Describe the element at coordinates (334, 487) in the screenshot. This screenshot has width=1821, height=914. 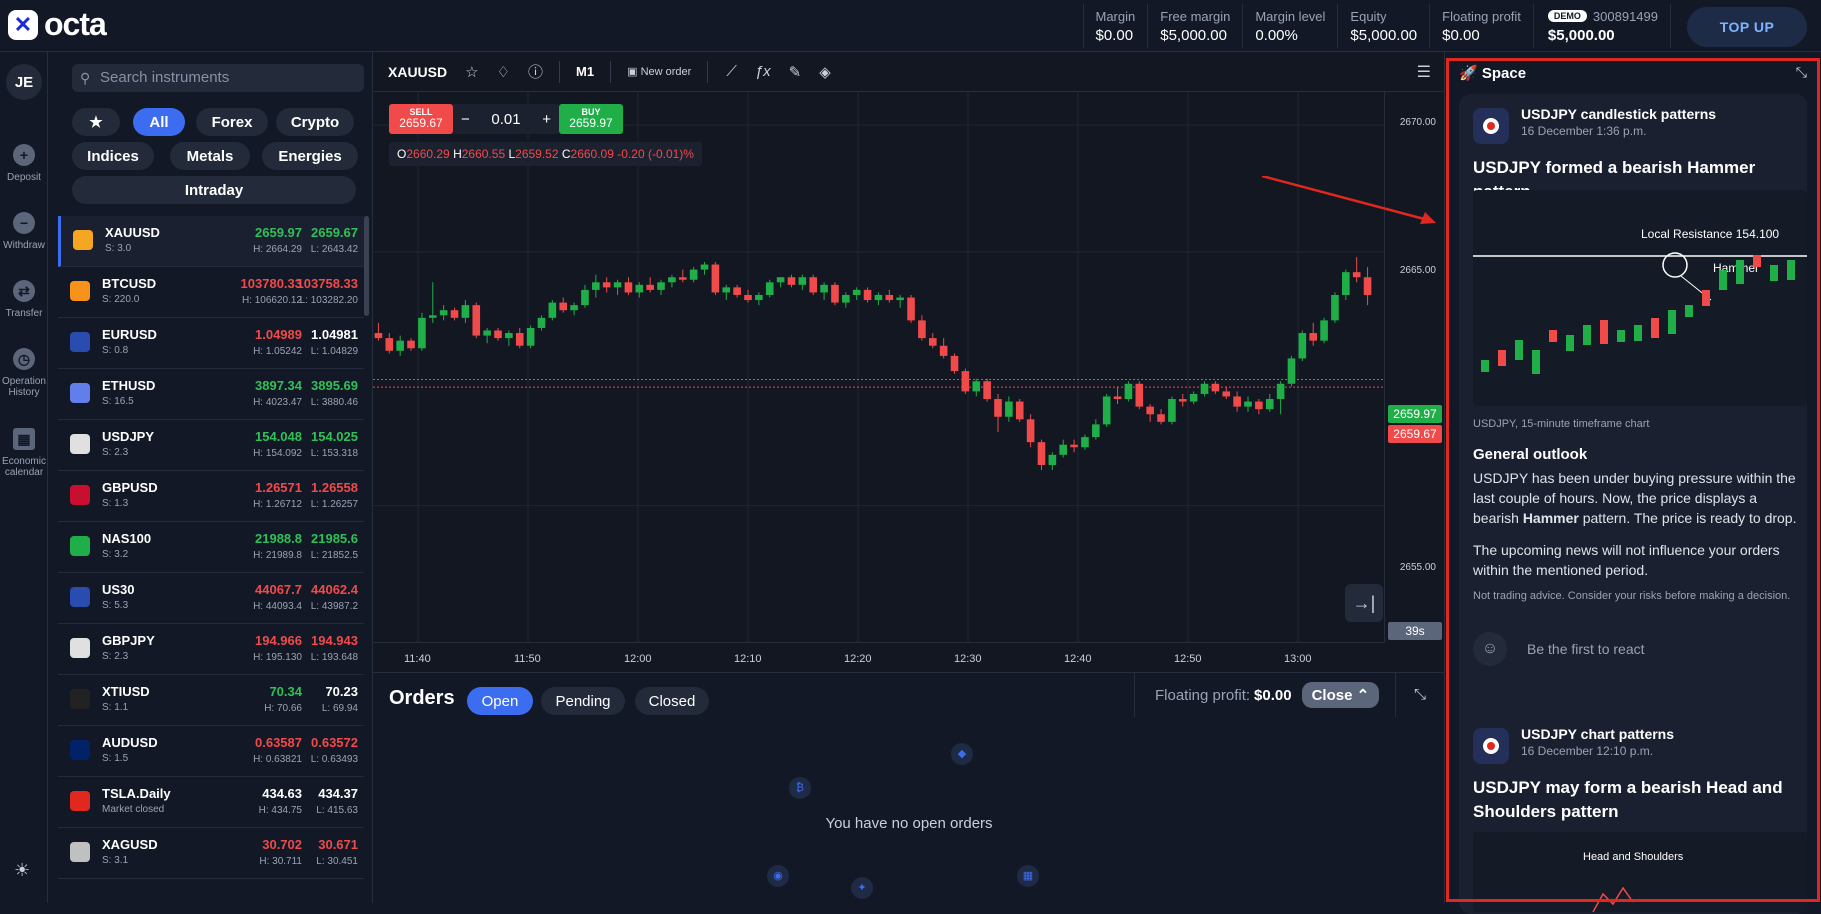
I see `instrument-ask: 1.26558` at that location.